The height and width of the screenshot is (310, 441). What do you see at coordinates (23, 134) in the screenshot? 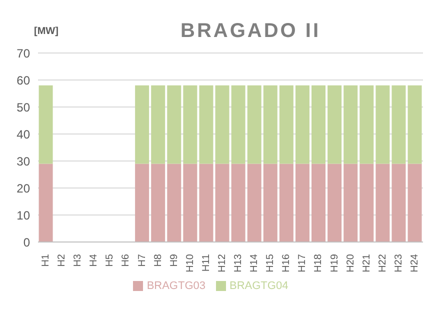
I see `y-tick-label: 40` at bounding box center [23, 134].